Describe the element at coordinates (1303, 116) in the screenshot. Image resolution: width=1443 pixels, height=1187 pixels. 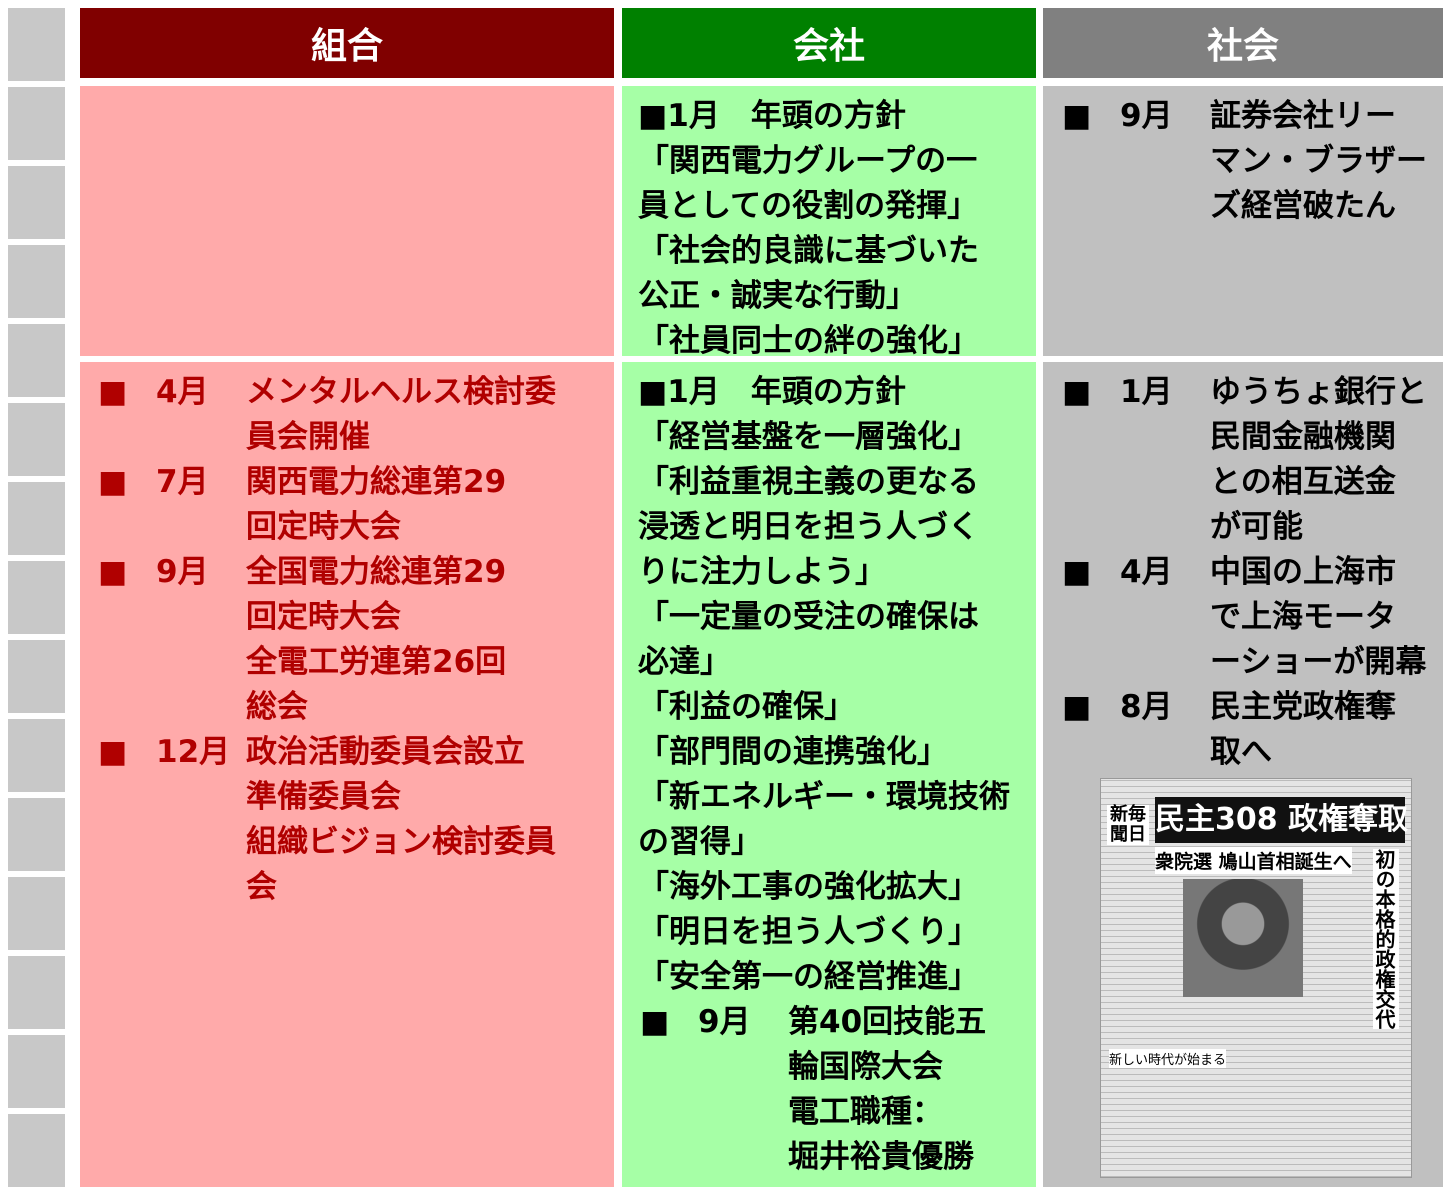
I see `text-line: 証券会社リー` at that location.